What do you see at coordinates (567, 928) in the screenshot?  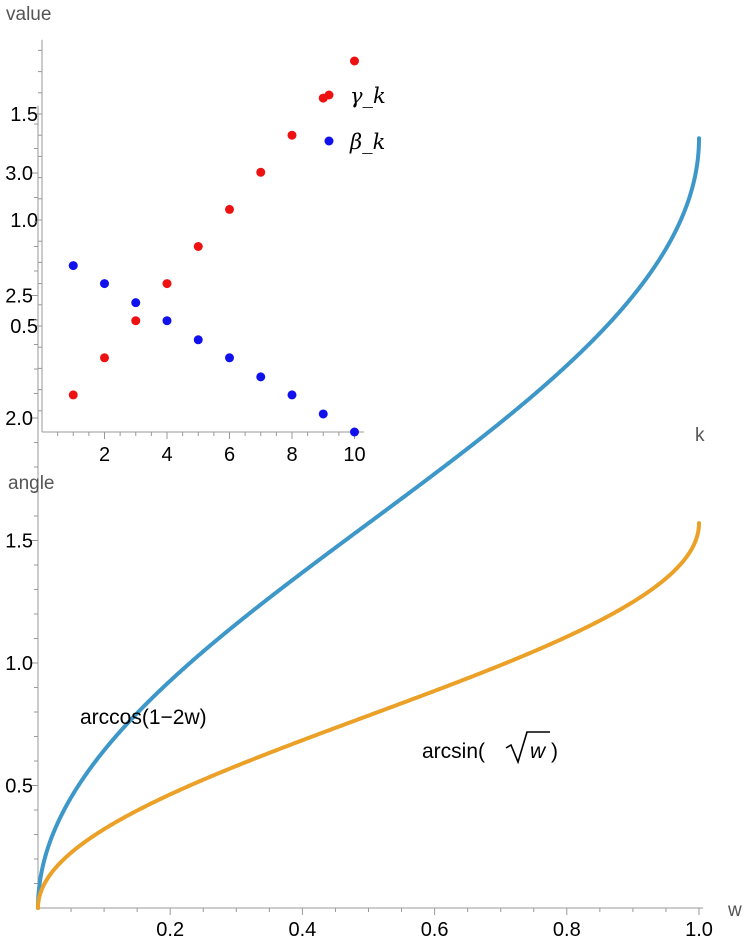 I see `x-tick-label-2: 0.8` at bounding box center [567, 928].